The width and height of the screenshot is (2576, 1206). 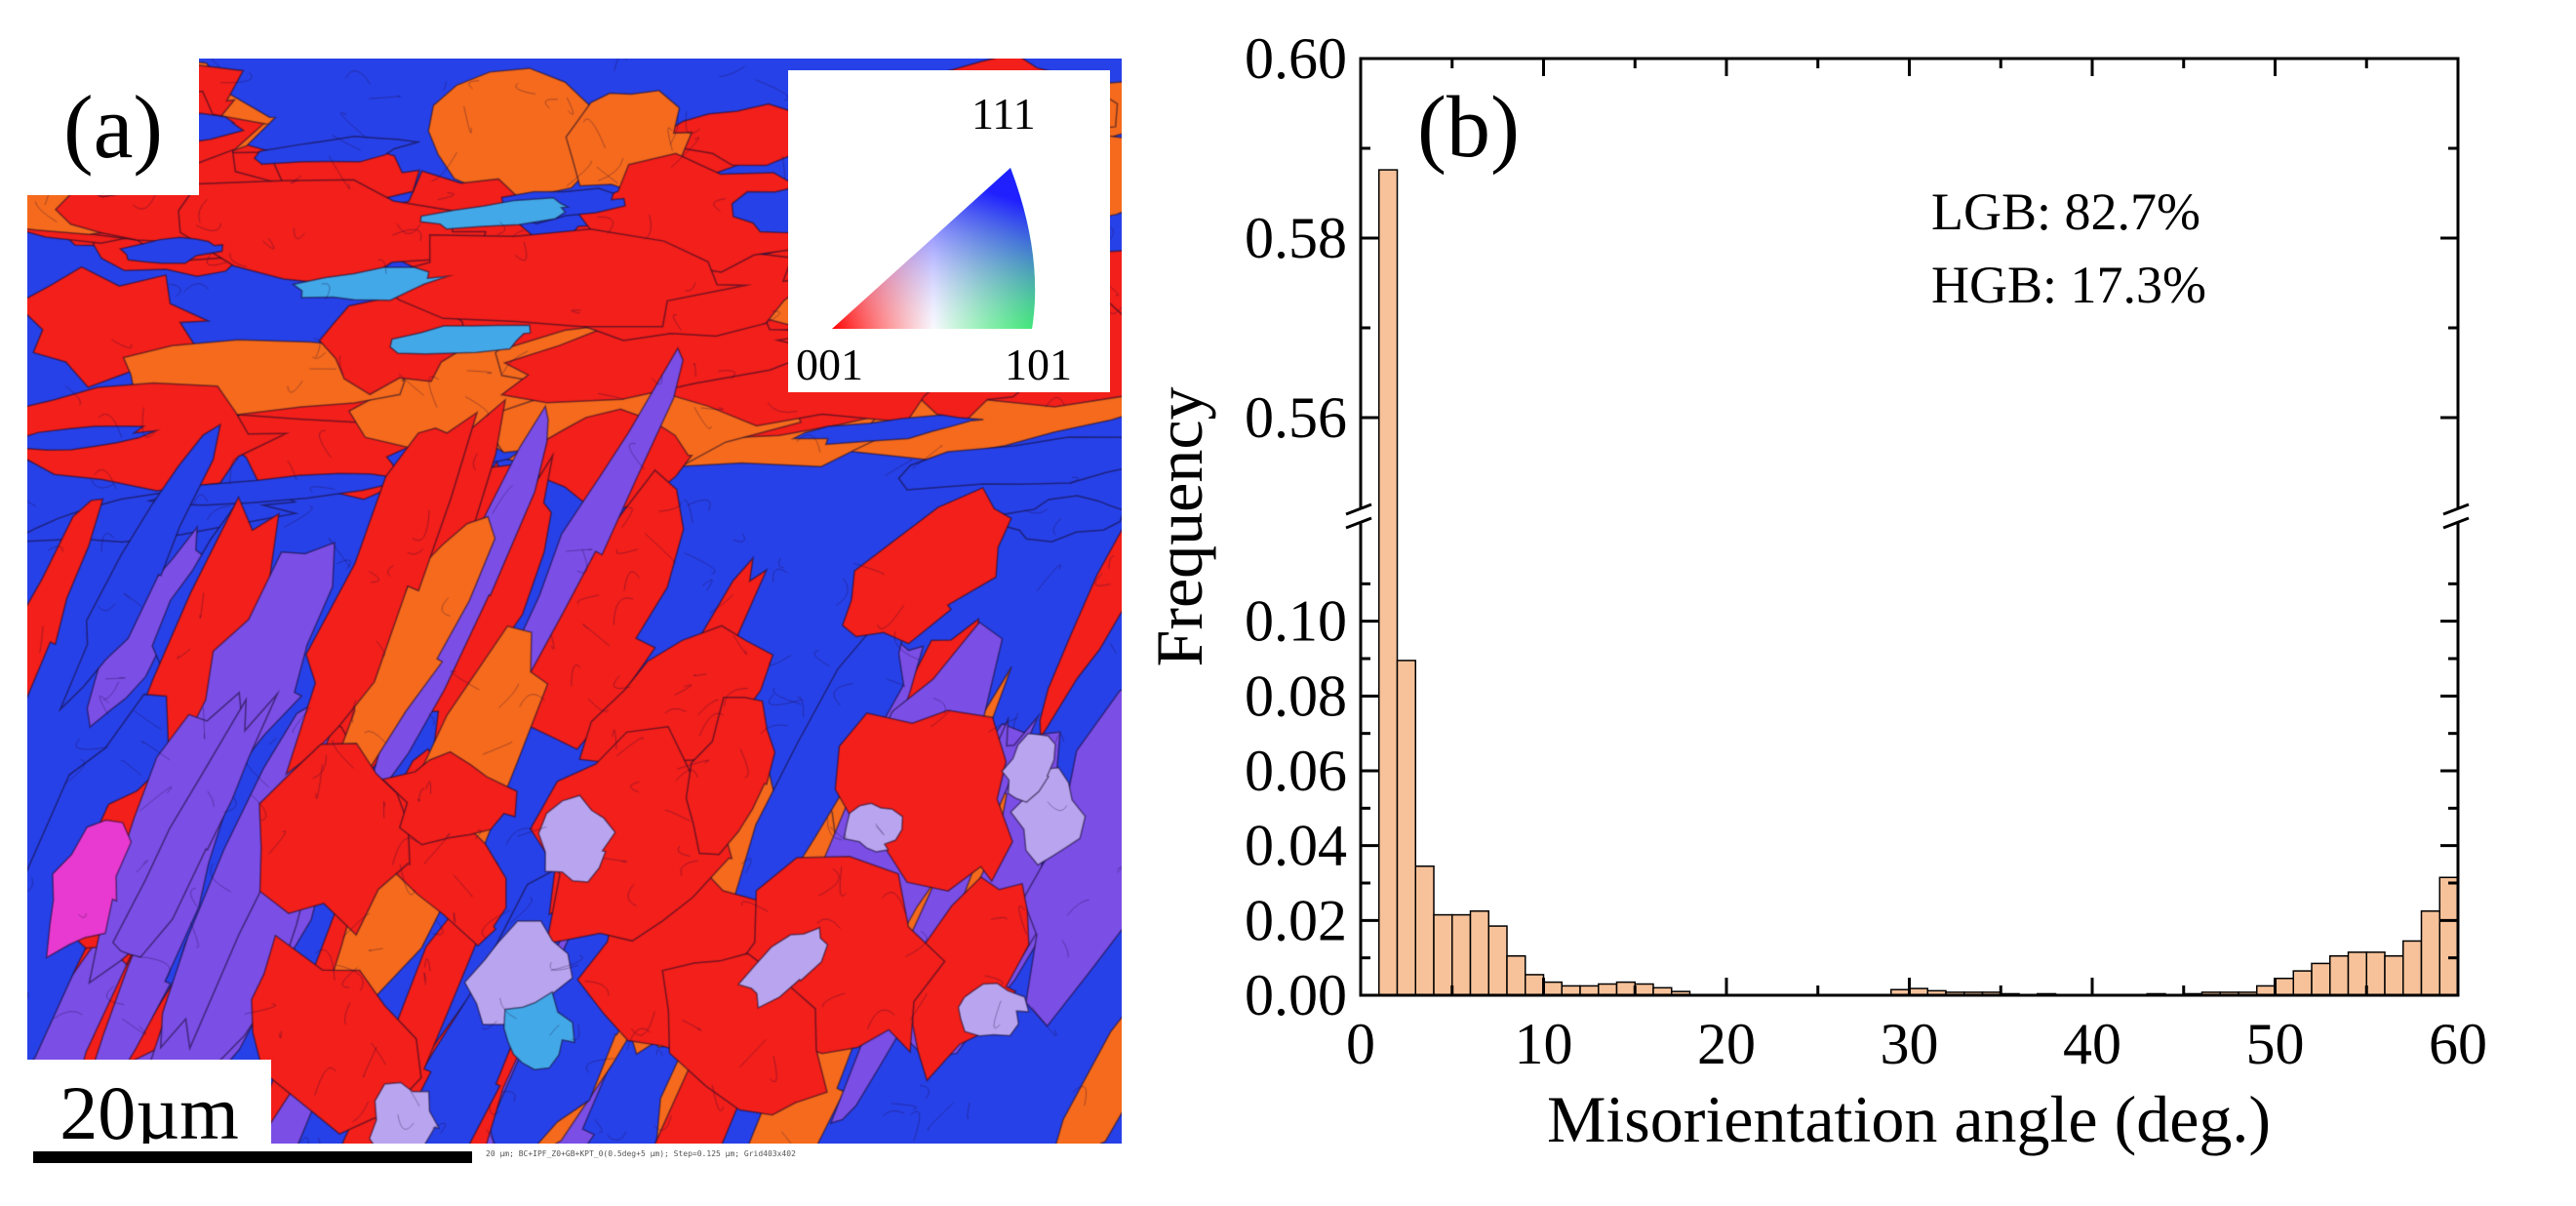 What do you see at coordinates (1296, 771) in the screenshot?
I see `y-tick-label: 0.06` at bounding box center [1296, 771].